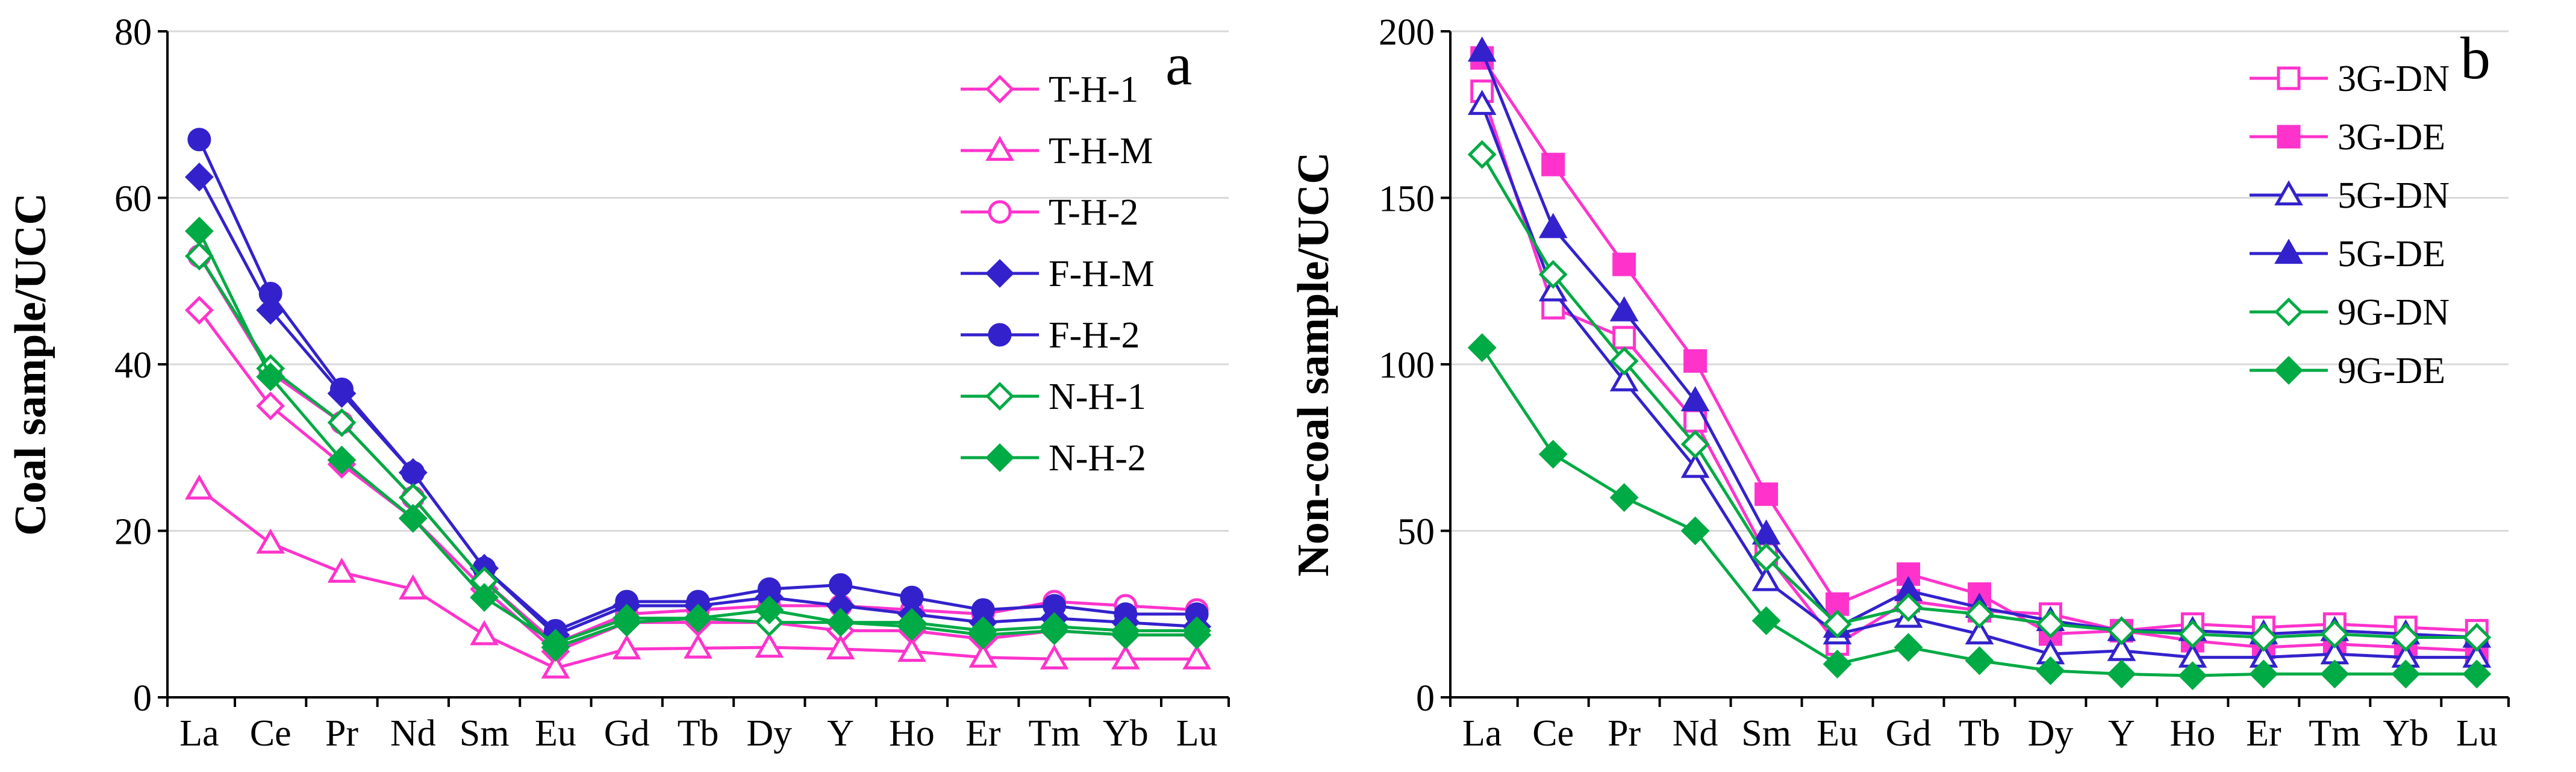 The image size is (2576, 772). Describe the element at coordinates (555, 643) in the screenshot. I see `data-point-n-h-2-eu` at that location.